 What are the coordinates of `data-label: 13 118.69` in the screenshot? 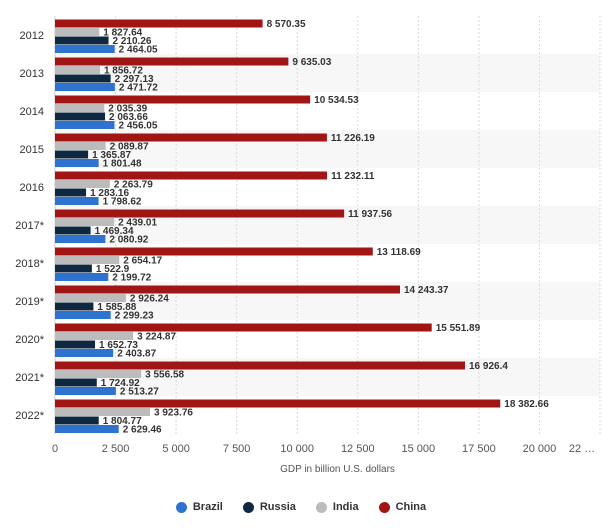 It's located at (399, 252).